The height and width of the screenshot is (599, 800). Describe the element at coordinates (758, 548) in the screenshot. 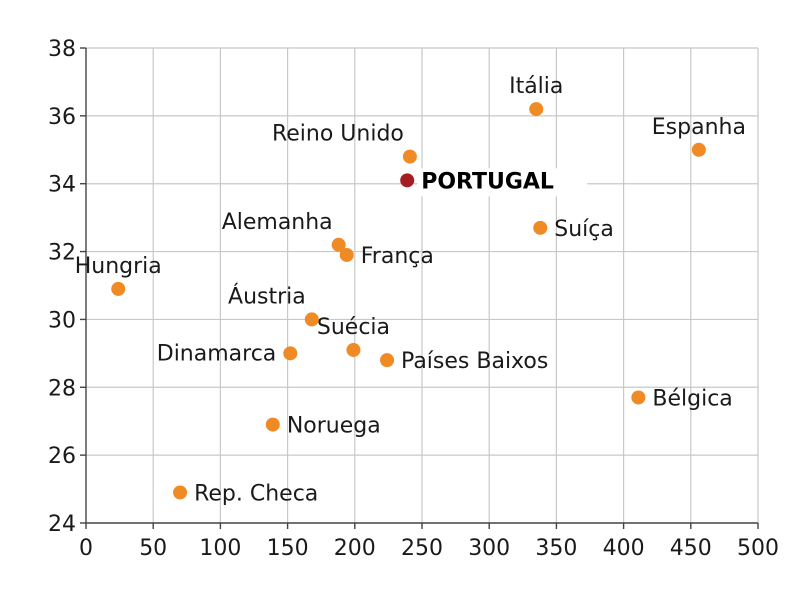

I see `x-tick-label: 500` at that location.